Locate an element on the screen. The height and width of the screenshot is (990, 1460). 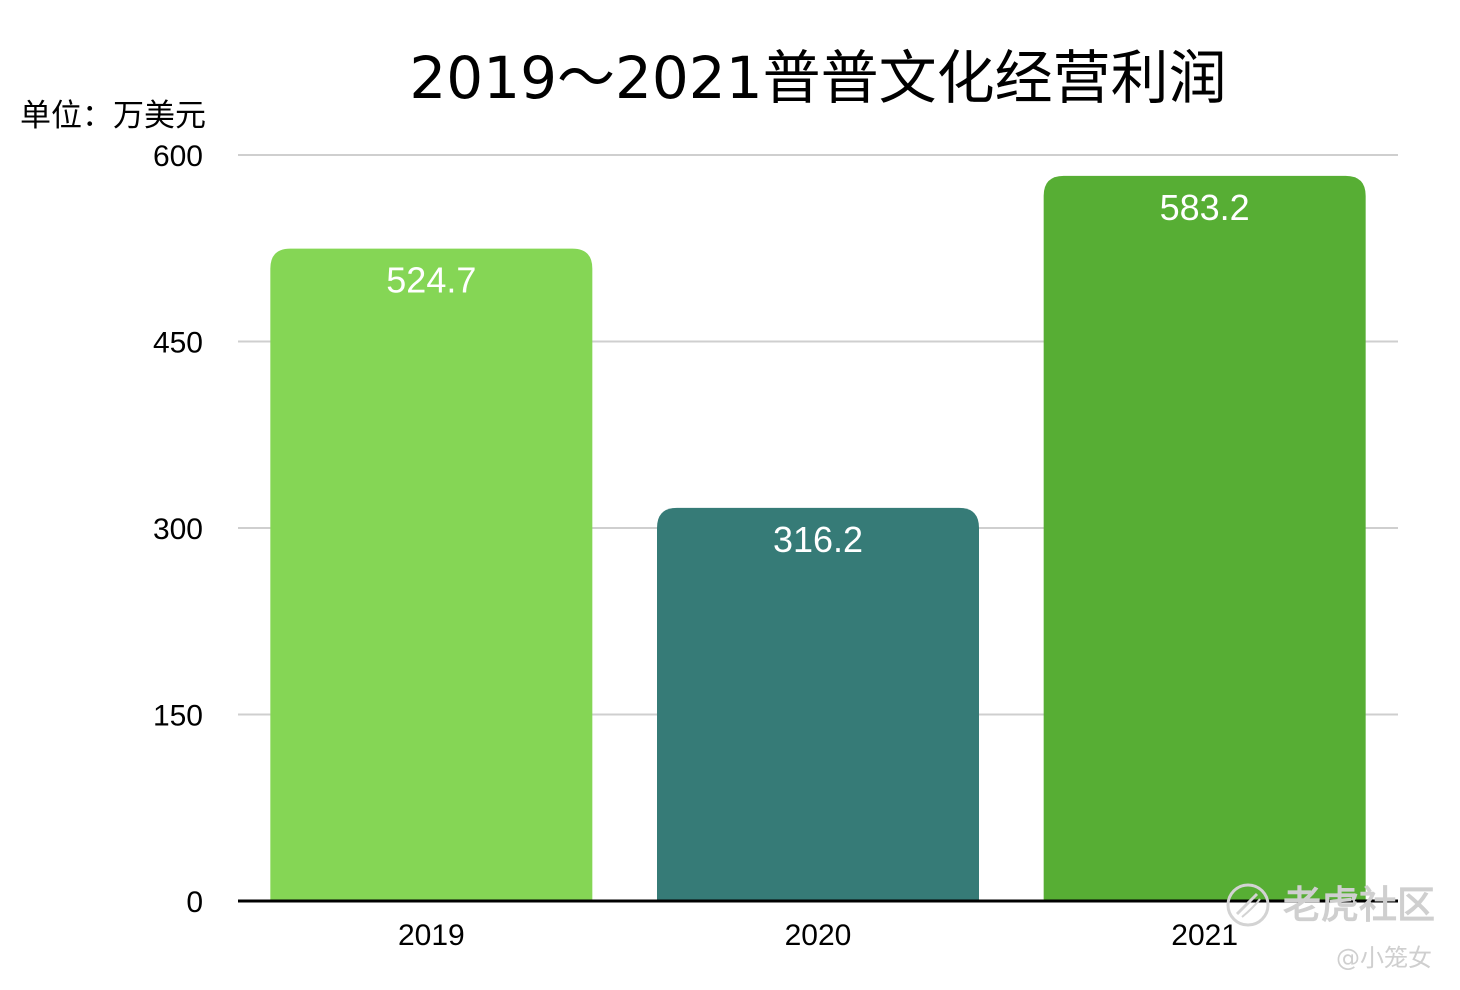
y-tick-label: 0 is located at coordinates (194, 902).